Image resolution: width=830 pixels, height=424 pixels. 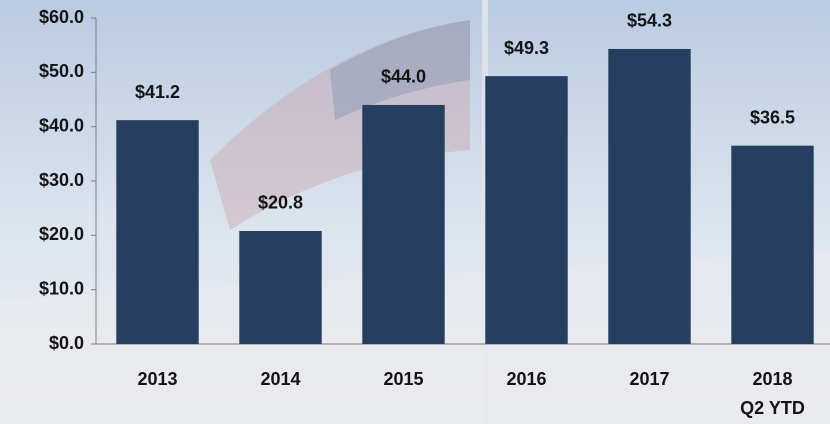 What do you see at coordinates (649, 379) in the screenshot?
I see `x-tick-label: 2017` at bounding box center [649, 379].